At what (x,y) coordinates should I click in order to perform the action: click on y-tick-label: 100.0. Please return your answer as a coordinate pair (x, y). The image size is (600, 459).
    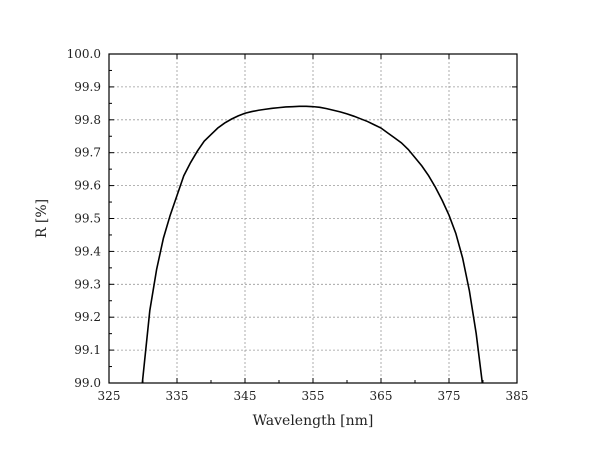
    Looking at the image, I should click on (84, 54).